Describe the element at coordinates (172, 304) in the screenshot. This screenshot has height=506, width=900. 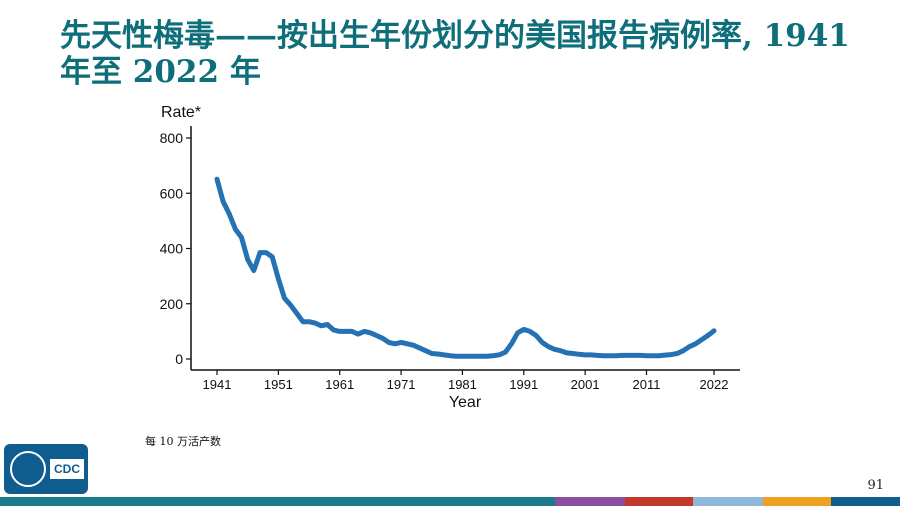
I see `y-tick-label: 200` at that location.